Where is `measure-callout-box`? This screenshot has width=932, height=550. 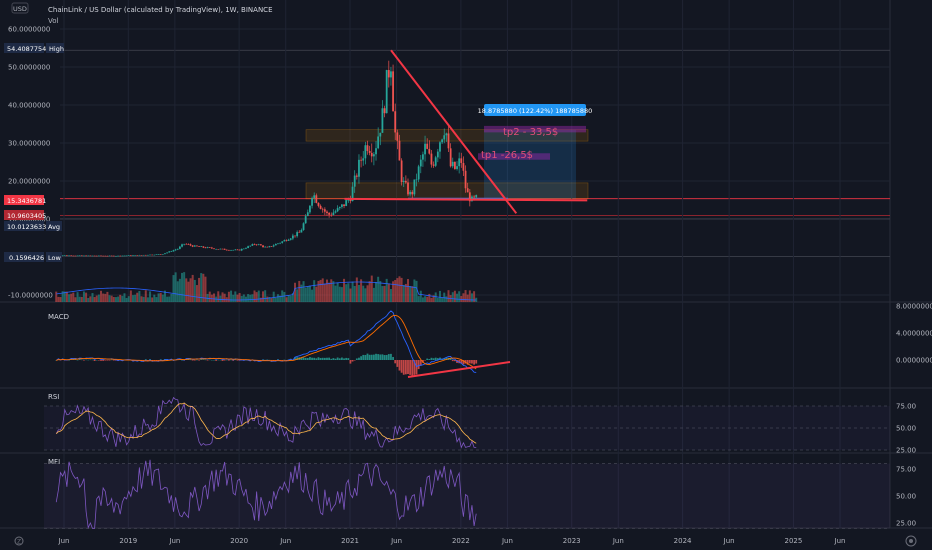 measure-callout-box is located at coordinates (535, 110).